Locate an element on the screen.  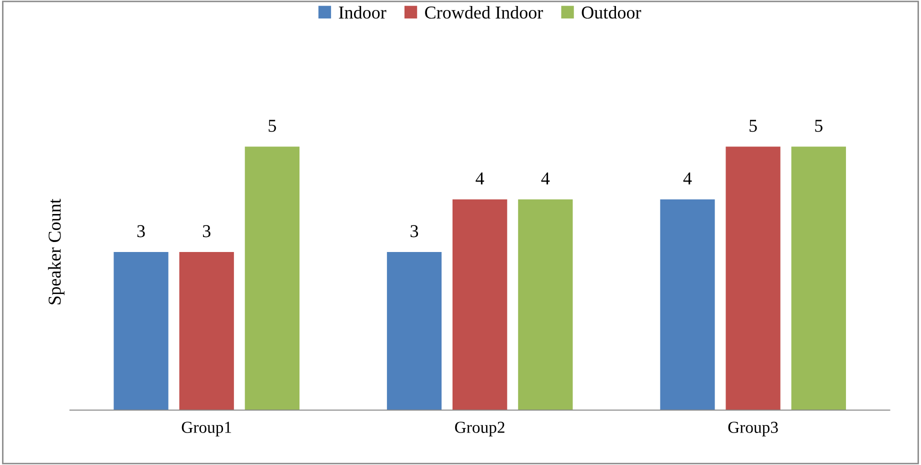
legend-label: Crowded Indoor is located at coordinates (484, 12).